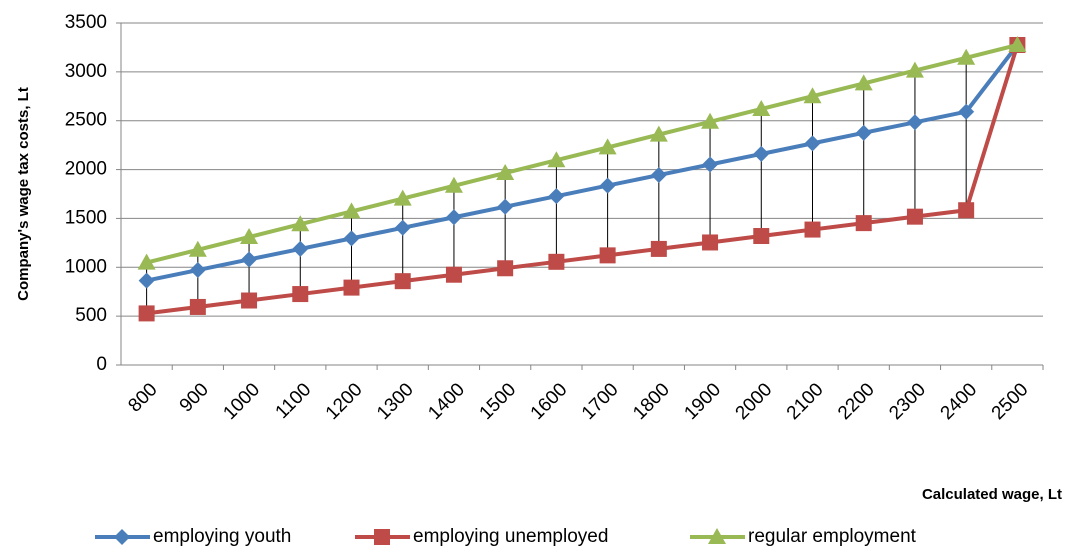  What do you see at coordinates (86, 266) in the screenshot?
I see `y-tick-label: 1000` at bounding box center [86, 266].